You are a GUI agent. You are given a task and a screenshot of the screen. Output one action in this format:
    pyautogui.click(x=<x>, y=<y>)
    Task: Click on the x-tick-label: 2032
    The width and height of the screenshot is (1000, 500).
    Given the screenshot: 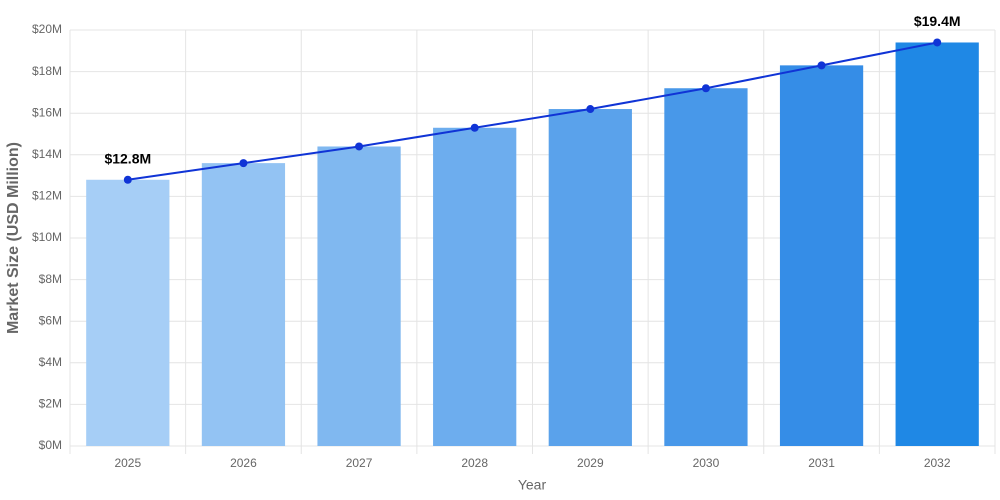 What is the action you would take?
    pyautogui.click(x=937, y=463)
    